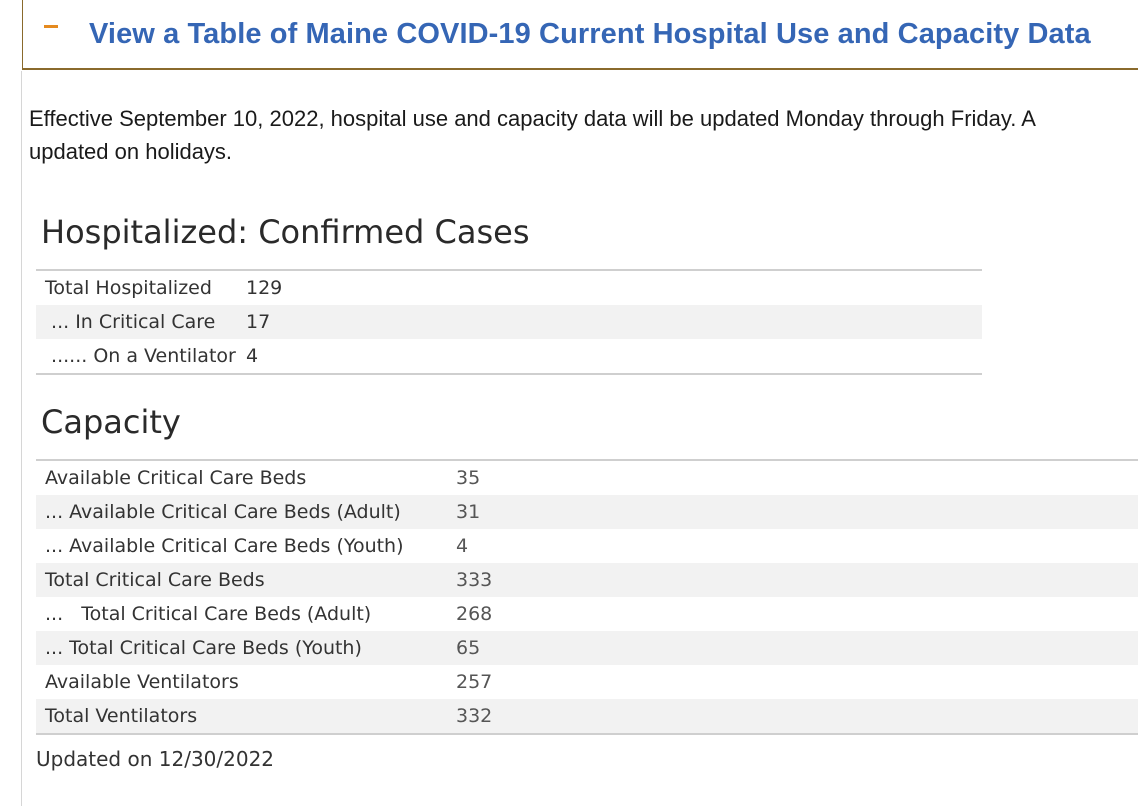  What do you see at coordinates (208, 614) in the screenshot?
I see `row-label: ... Total Critical Care Beds (Adult)` at bounding box center [208, 614].